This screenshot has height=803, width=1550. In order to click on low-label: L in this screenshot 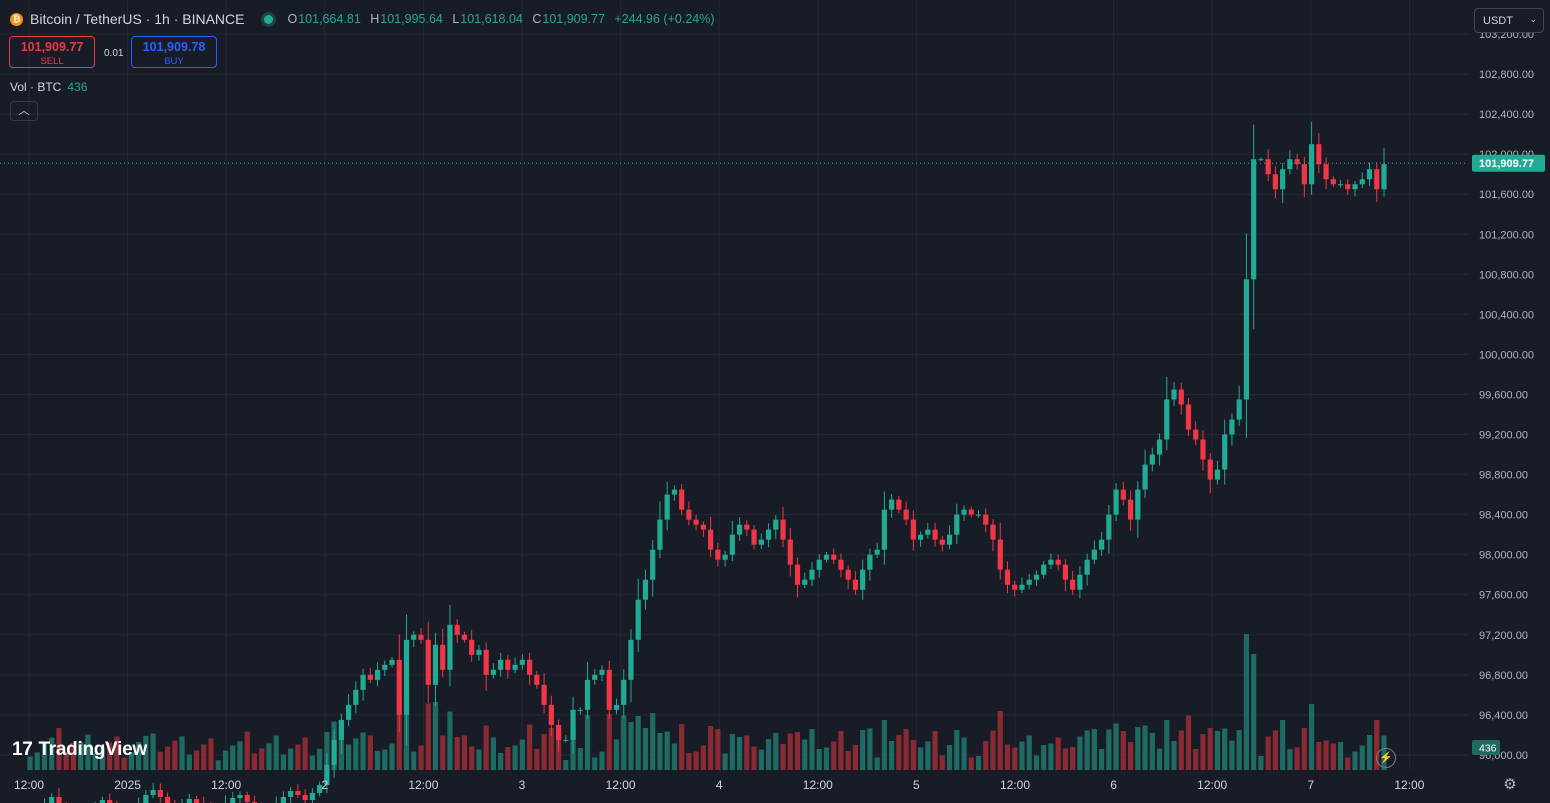, I will do `click(456, 19)`.